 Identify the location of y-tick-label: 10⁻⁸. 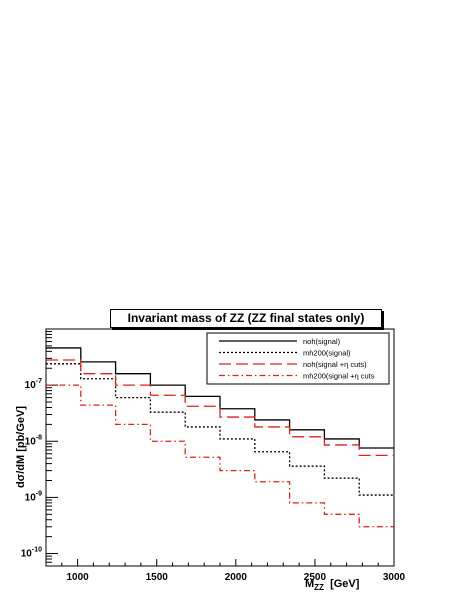
(33, 440).